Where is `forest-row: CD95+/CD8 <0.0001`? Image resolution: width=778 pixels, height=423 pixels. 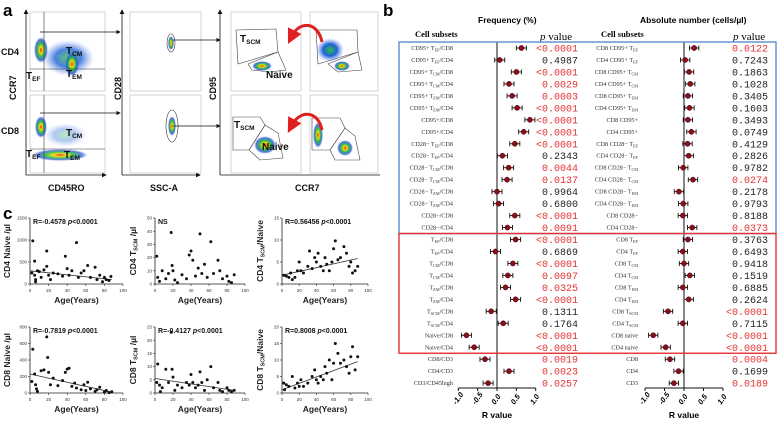
forest-row: CD95+/CD8 <0.0001 is located at coordinates (499, 121).